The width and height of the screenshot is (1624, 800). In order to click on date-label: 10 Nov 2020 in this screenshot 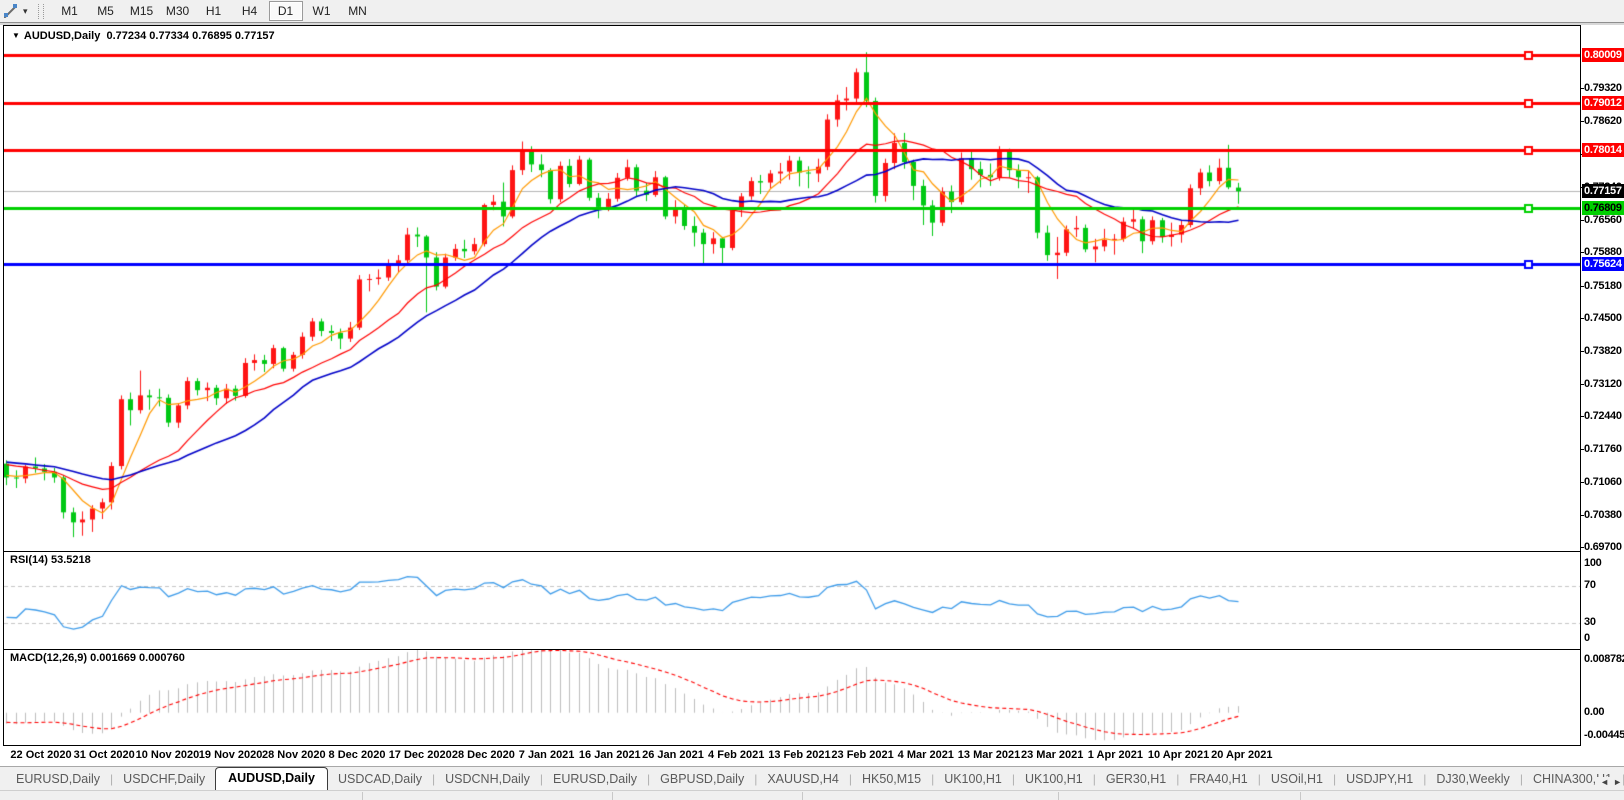, I will do `click(167, 755)`.